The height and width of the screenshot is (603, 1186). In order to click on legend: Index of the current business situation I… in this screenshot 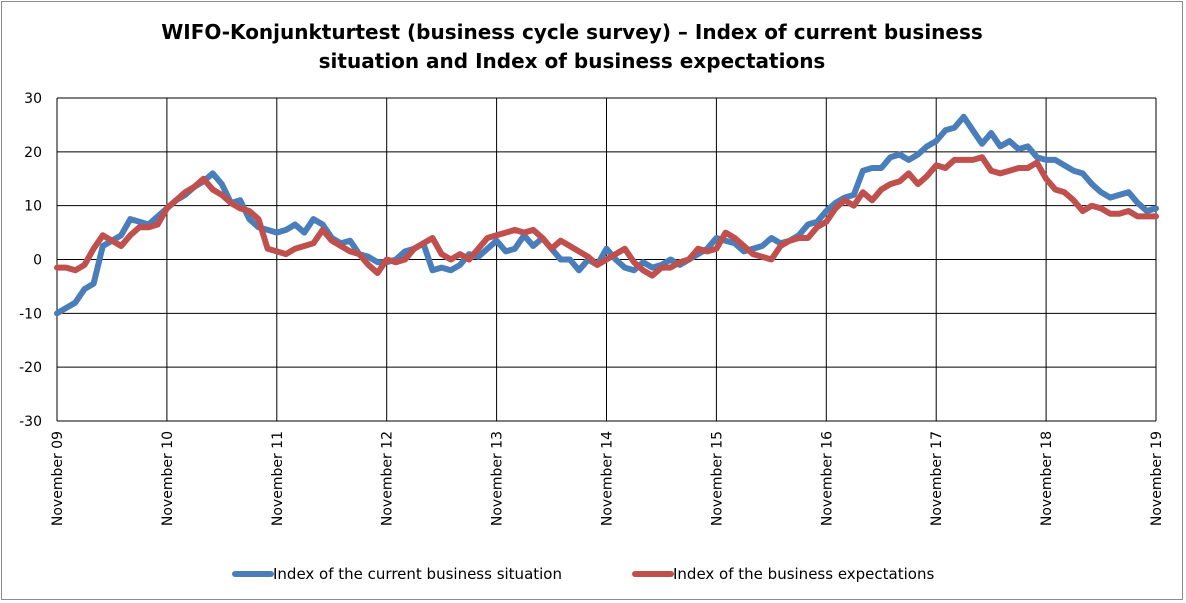, I will do `click(583, 574)`.